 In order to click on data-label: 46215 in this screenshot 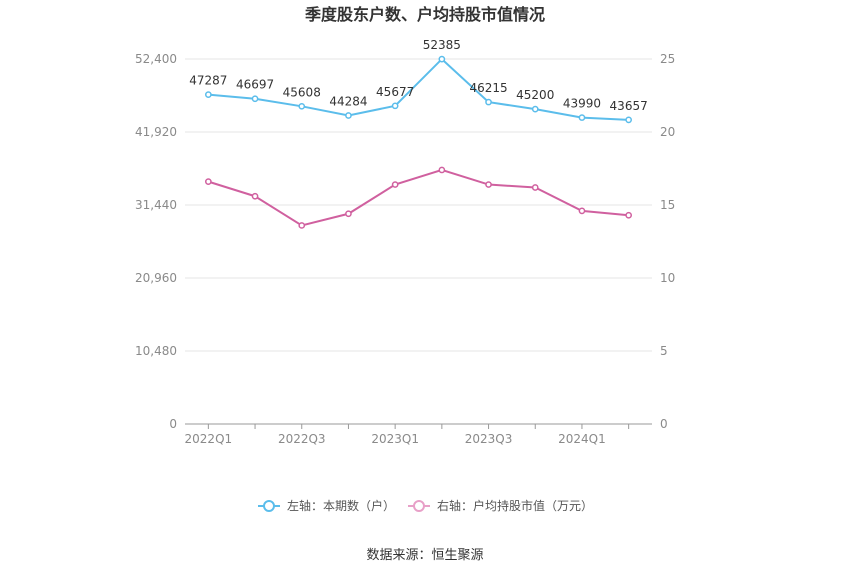, I will do `click(488, 88)`.